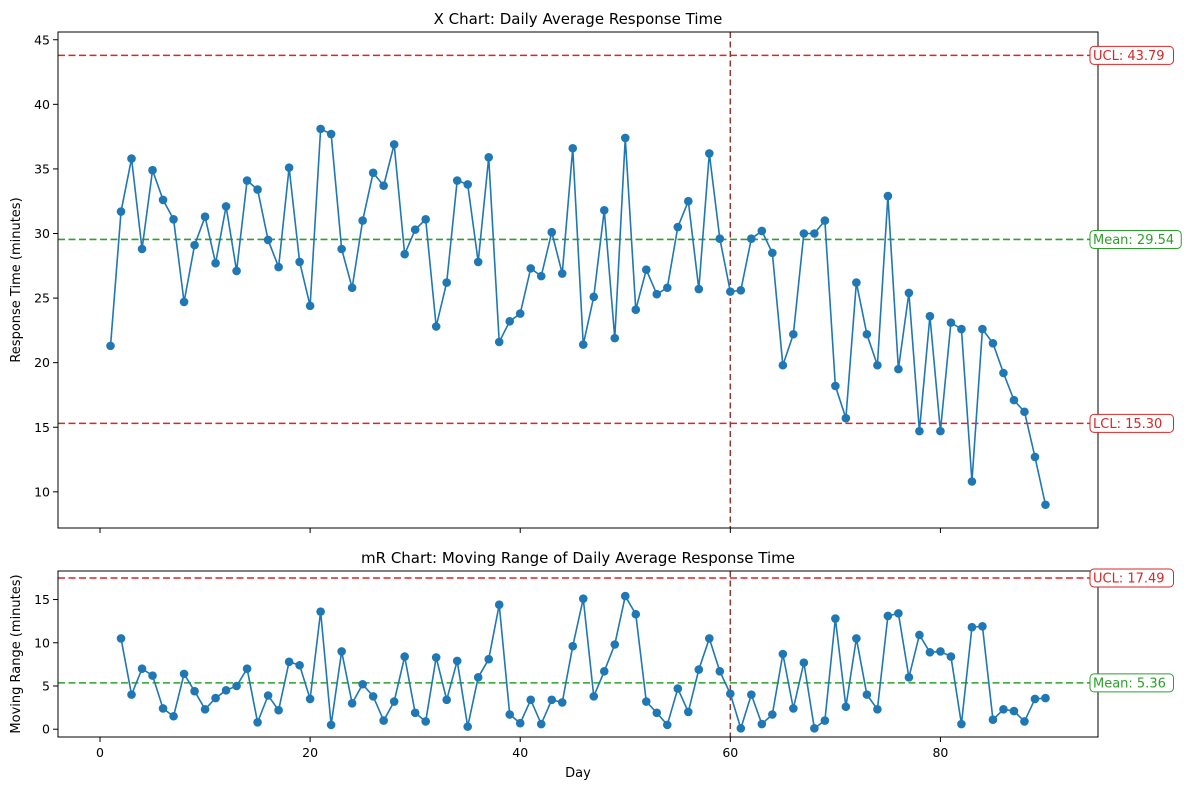  I want to click on reference-label: UCL: 43.79, so click(1131, 55).